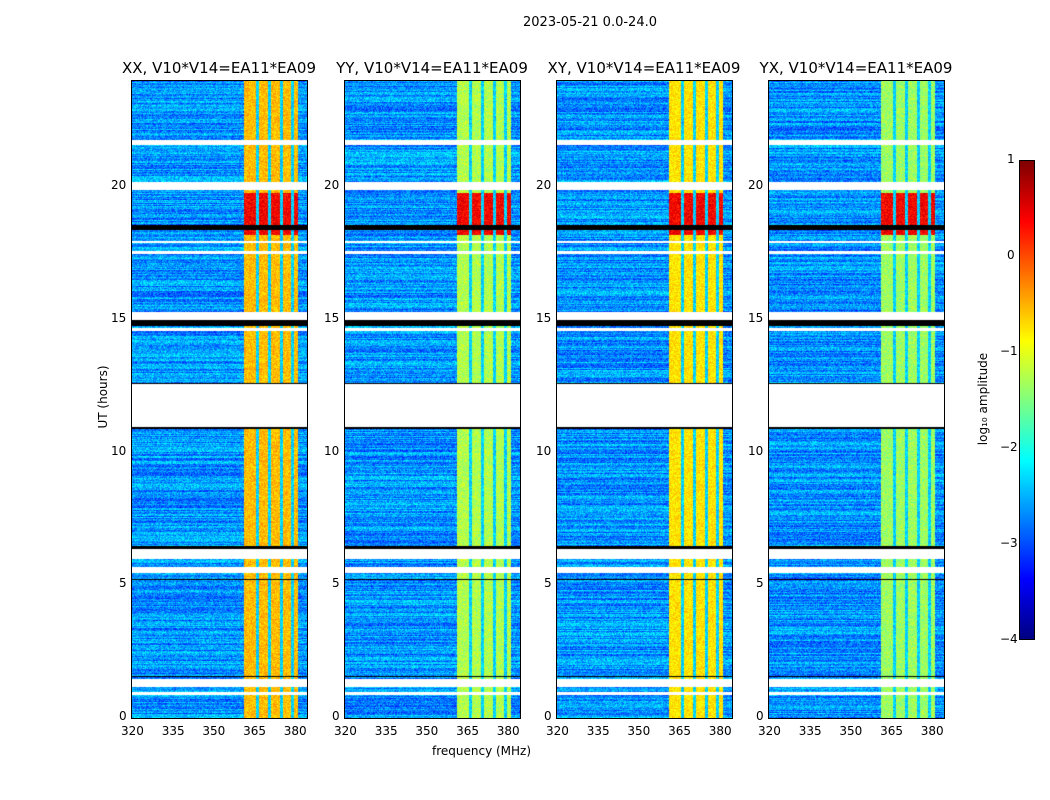 The width and height of the screenshot is (1050, 800). Describe the element at coordinates (1011, 255) in the screenshot. I see `colorbar-tick-label: 0` at that location.